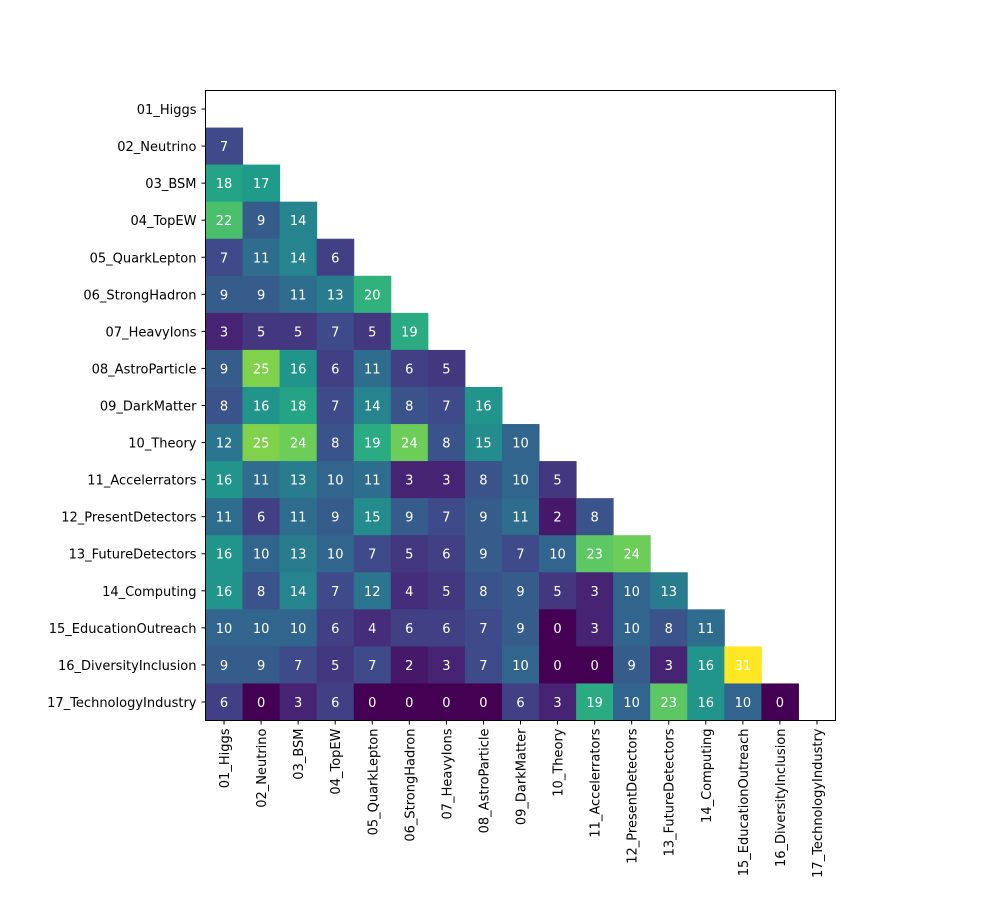 Image resolution: width=1000 pixels, height=900 pixels. Describe the element at coordinates (151, 332) in the screenshot. I see `y-tick-label: 07_HeavyIons` at that location.